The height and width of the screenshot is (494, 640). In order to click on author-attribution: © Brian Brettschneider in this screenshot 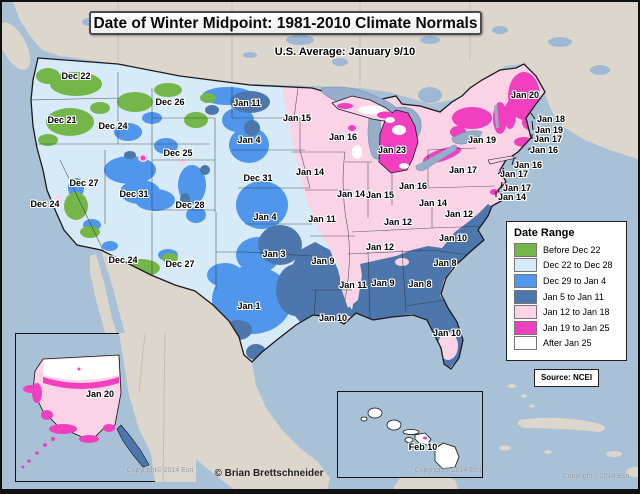, I will do `click(269, 473)`.